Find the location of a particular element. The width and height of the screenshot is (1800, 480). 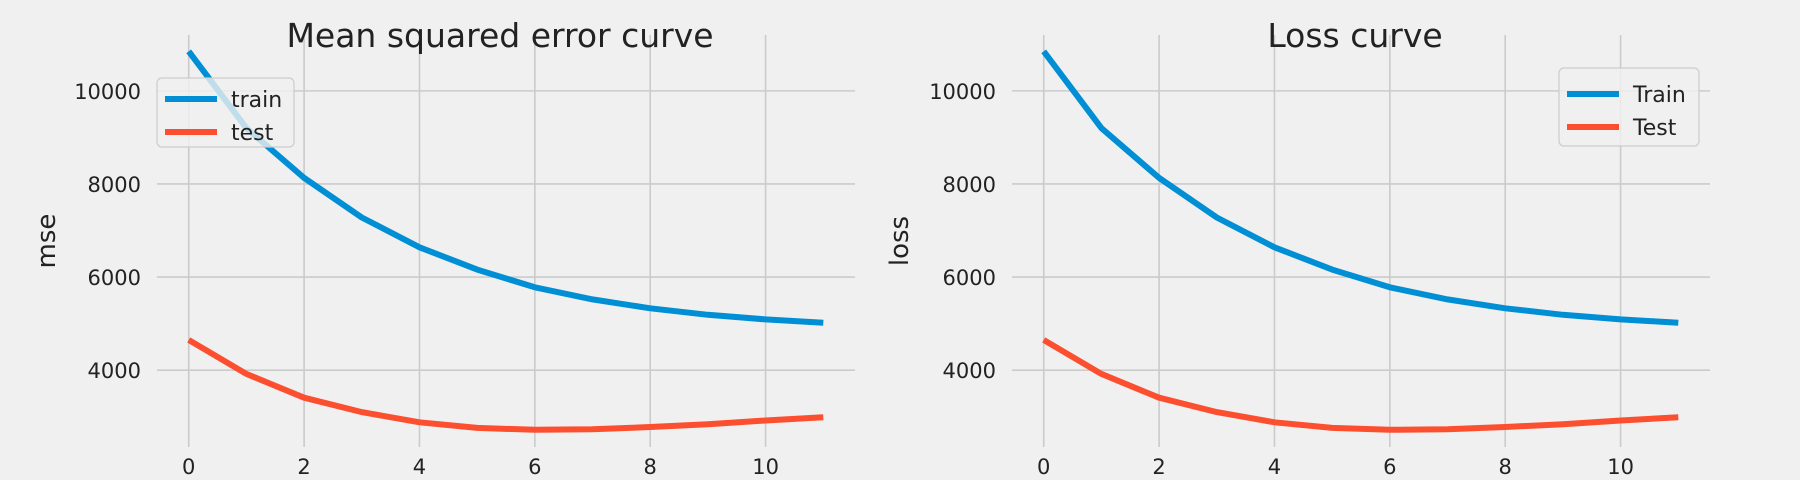

chart-1-y-tick-label: 4000 is located at coordinates (114, 371).